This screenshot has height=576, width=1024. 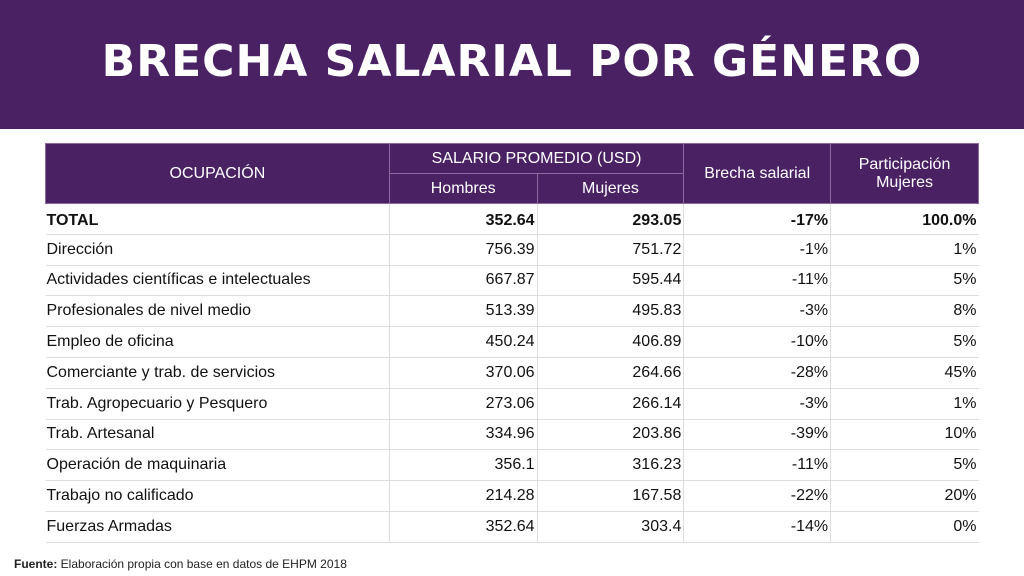 I want to click on cell-women-salary: 595.44, so click(x=610, y=281).